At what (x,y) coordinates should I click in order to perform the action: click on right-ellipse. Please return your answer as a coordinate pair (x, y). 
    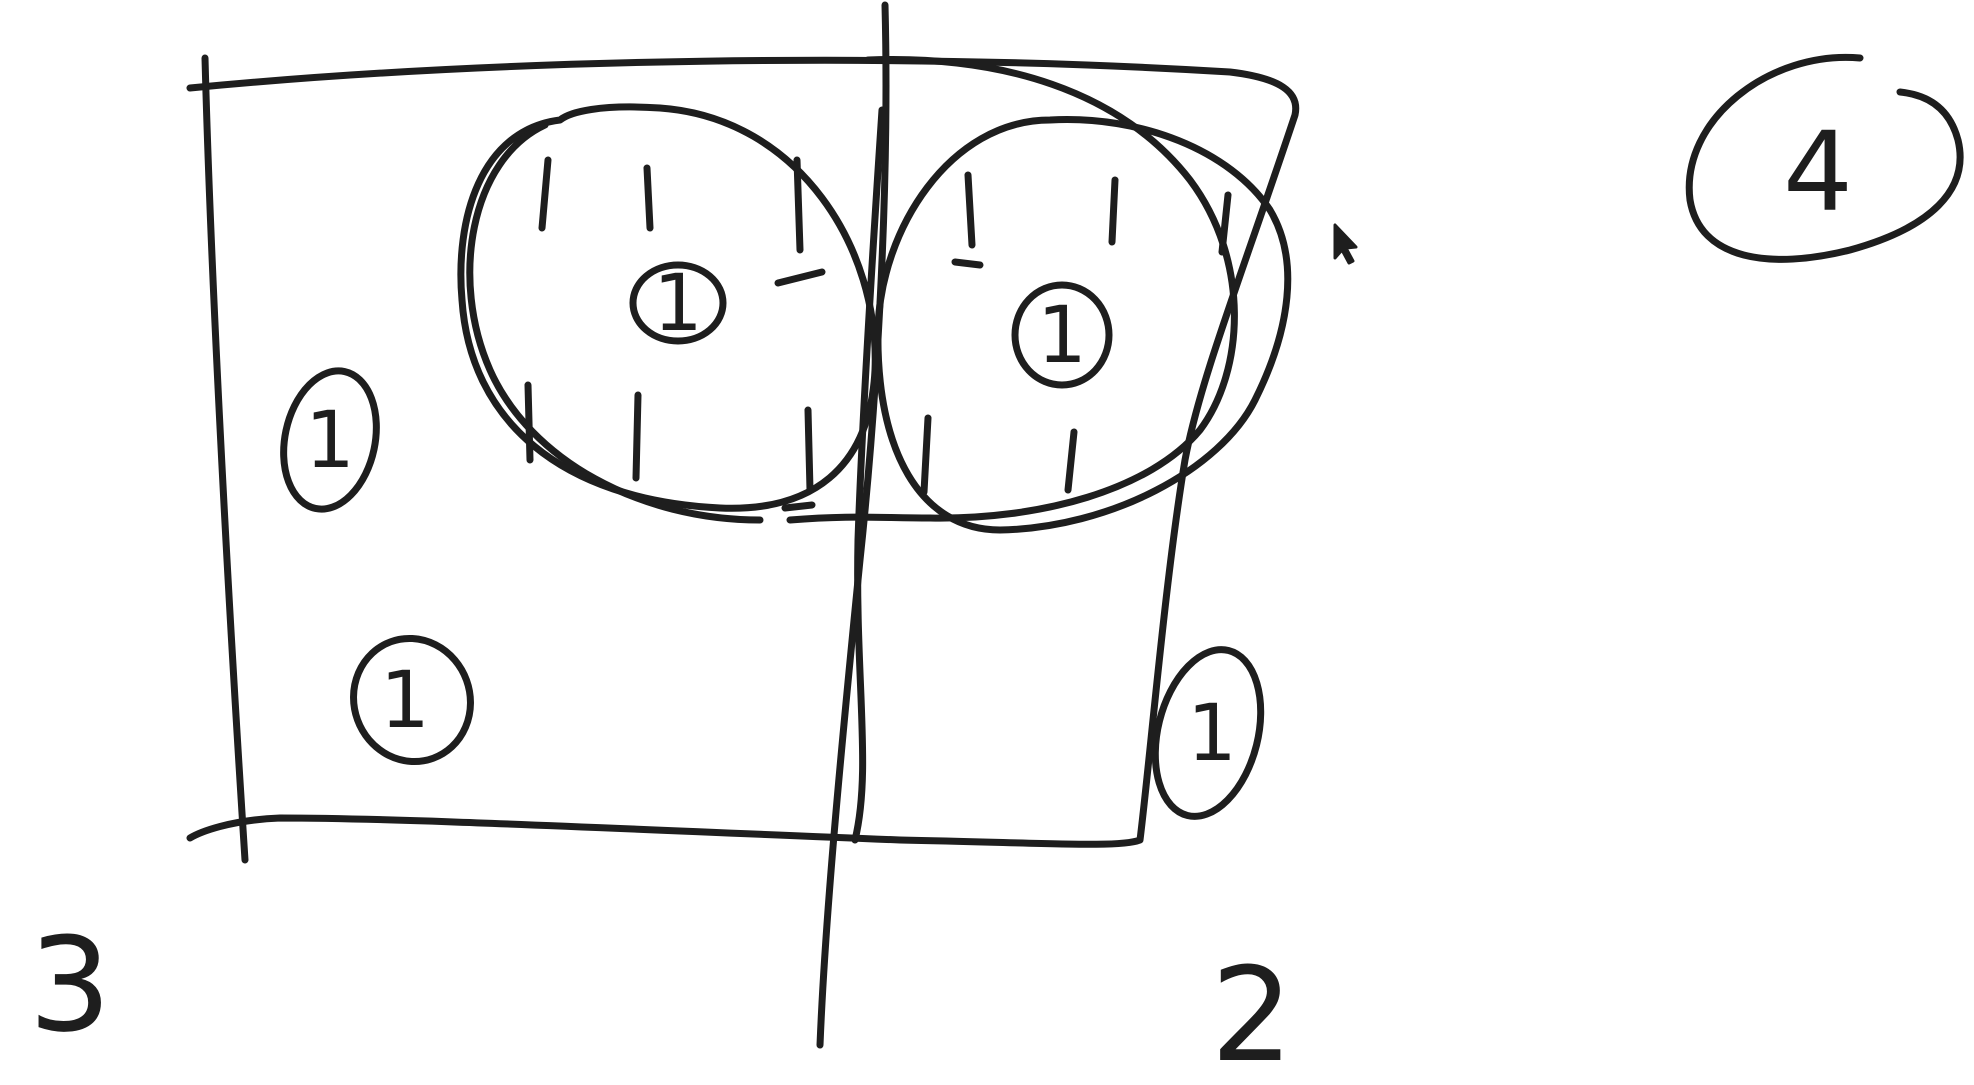
    Looking at the image, I should click on (1083, 325).